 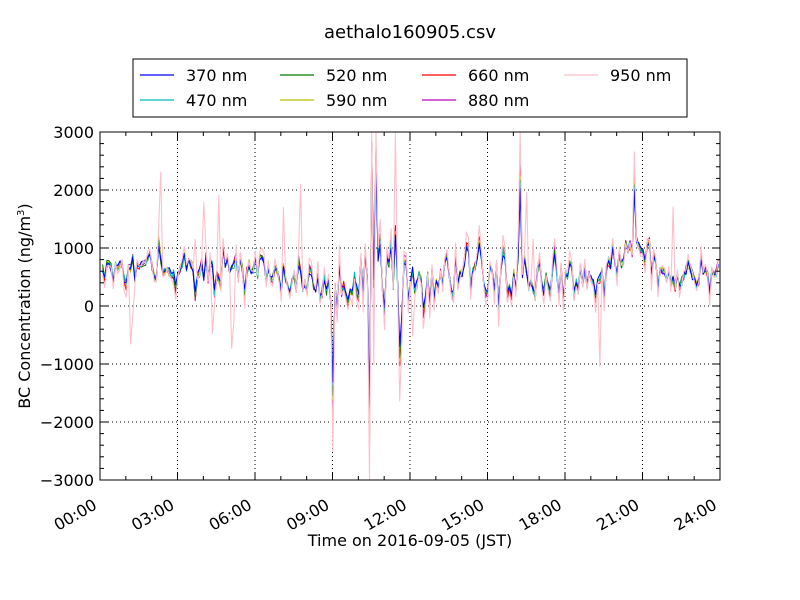 What do you see at coordinates (73, 190) in the screenshot?
I see `y-tick-label: 2000` at bounding box center [73, 190].